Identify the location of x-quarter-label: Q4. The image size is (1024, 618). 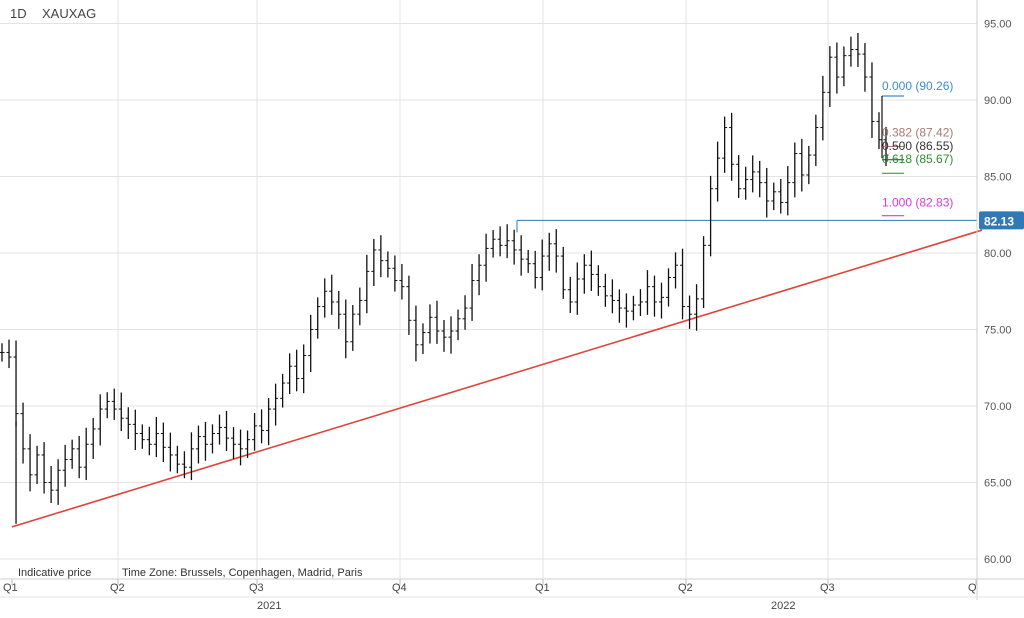
(399, 588).